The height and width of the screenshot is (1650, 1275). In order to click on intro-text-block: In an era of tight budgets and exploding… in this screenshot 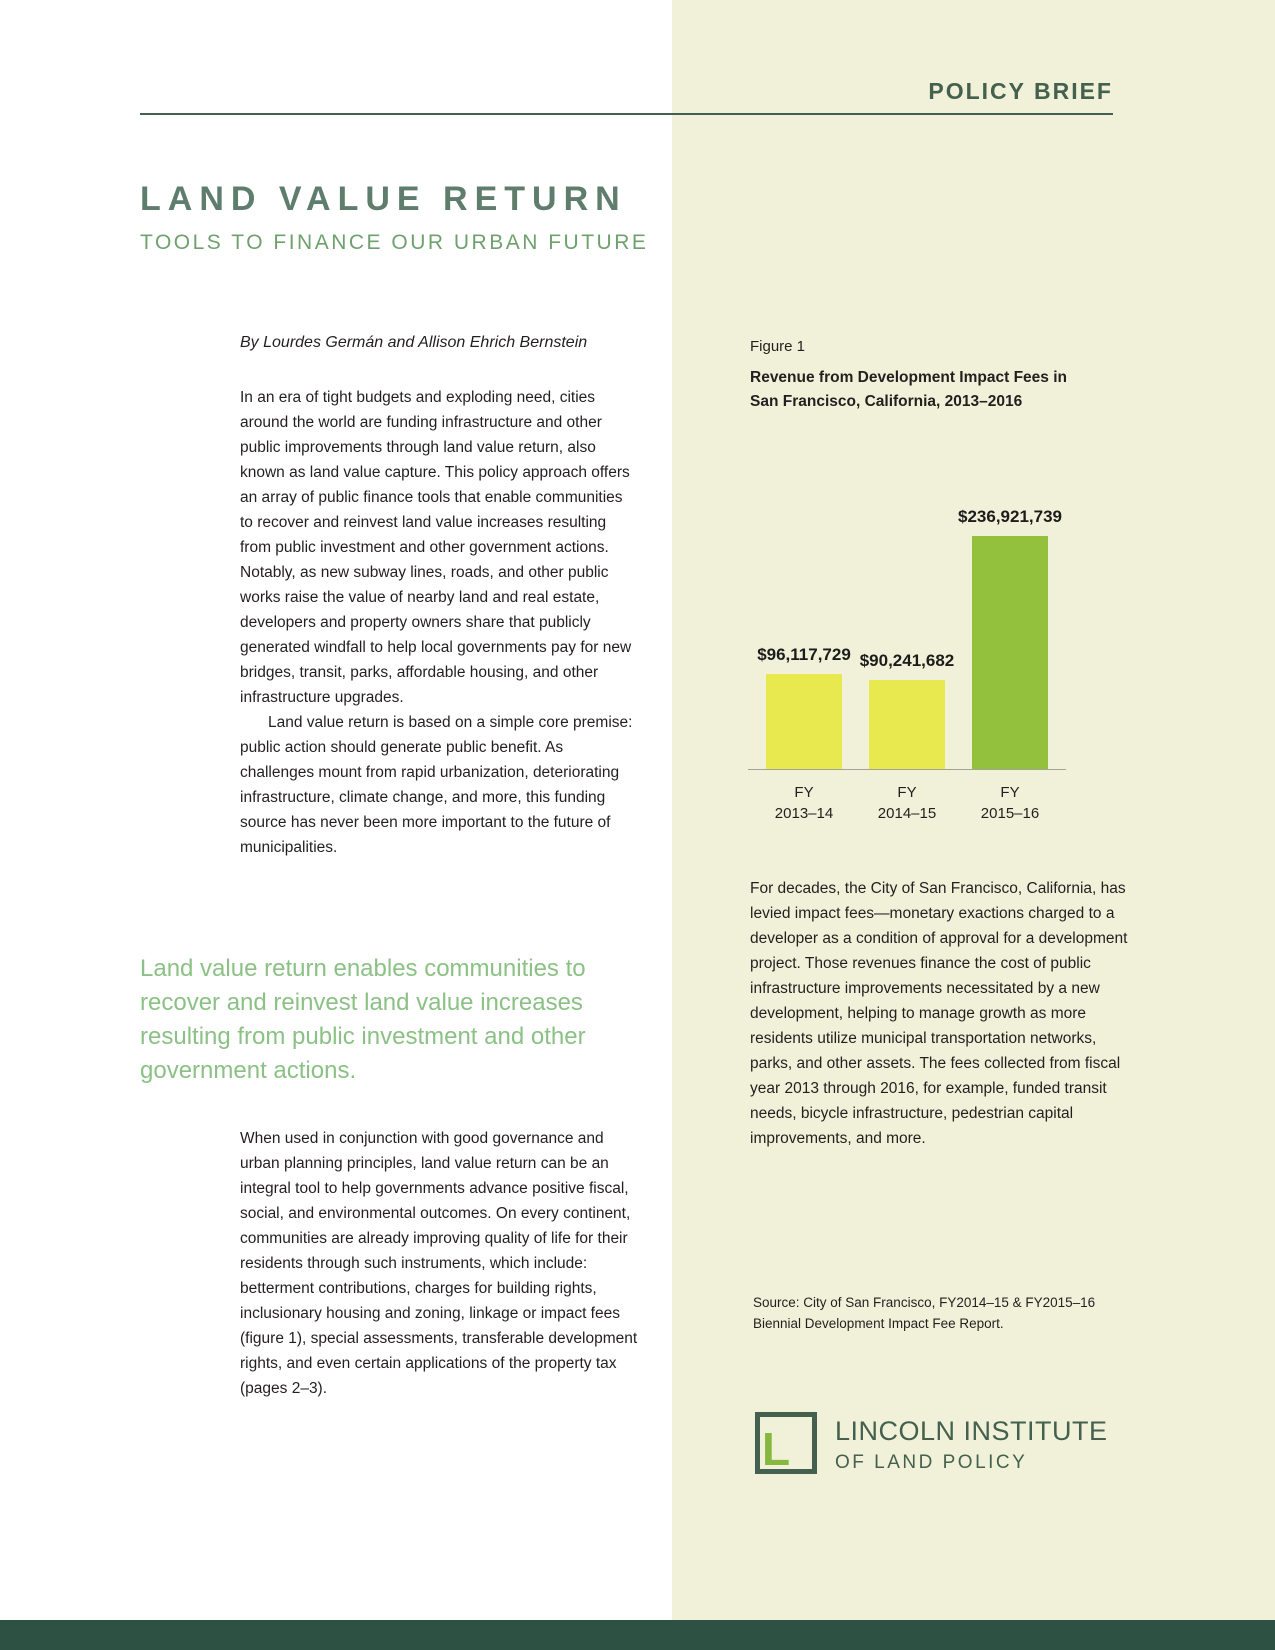, I will do `click(439, 622)`.